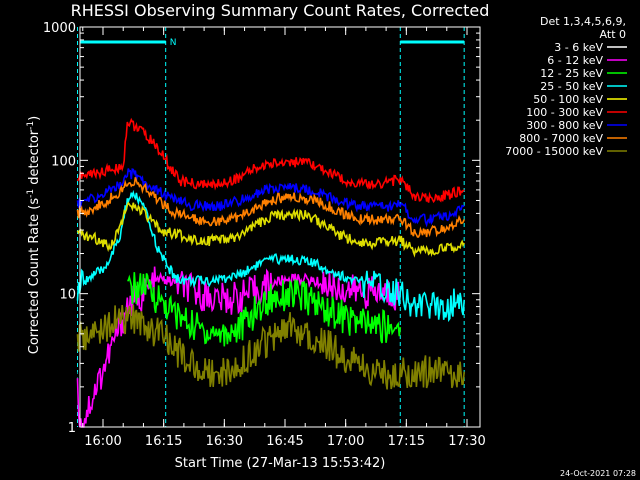 Image resolution: width=640 pixels, height=480 pixels. Describe the element at coordinates (173, 43) in the screenshot. I see `night-label: N` at that location.